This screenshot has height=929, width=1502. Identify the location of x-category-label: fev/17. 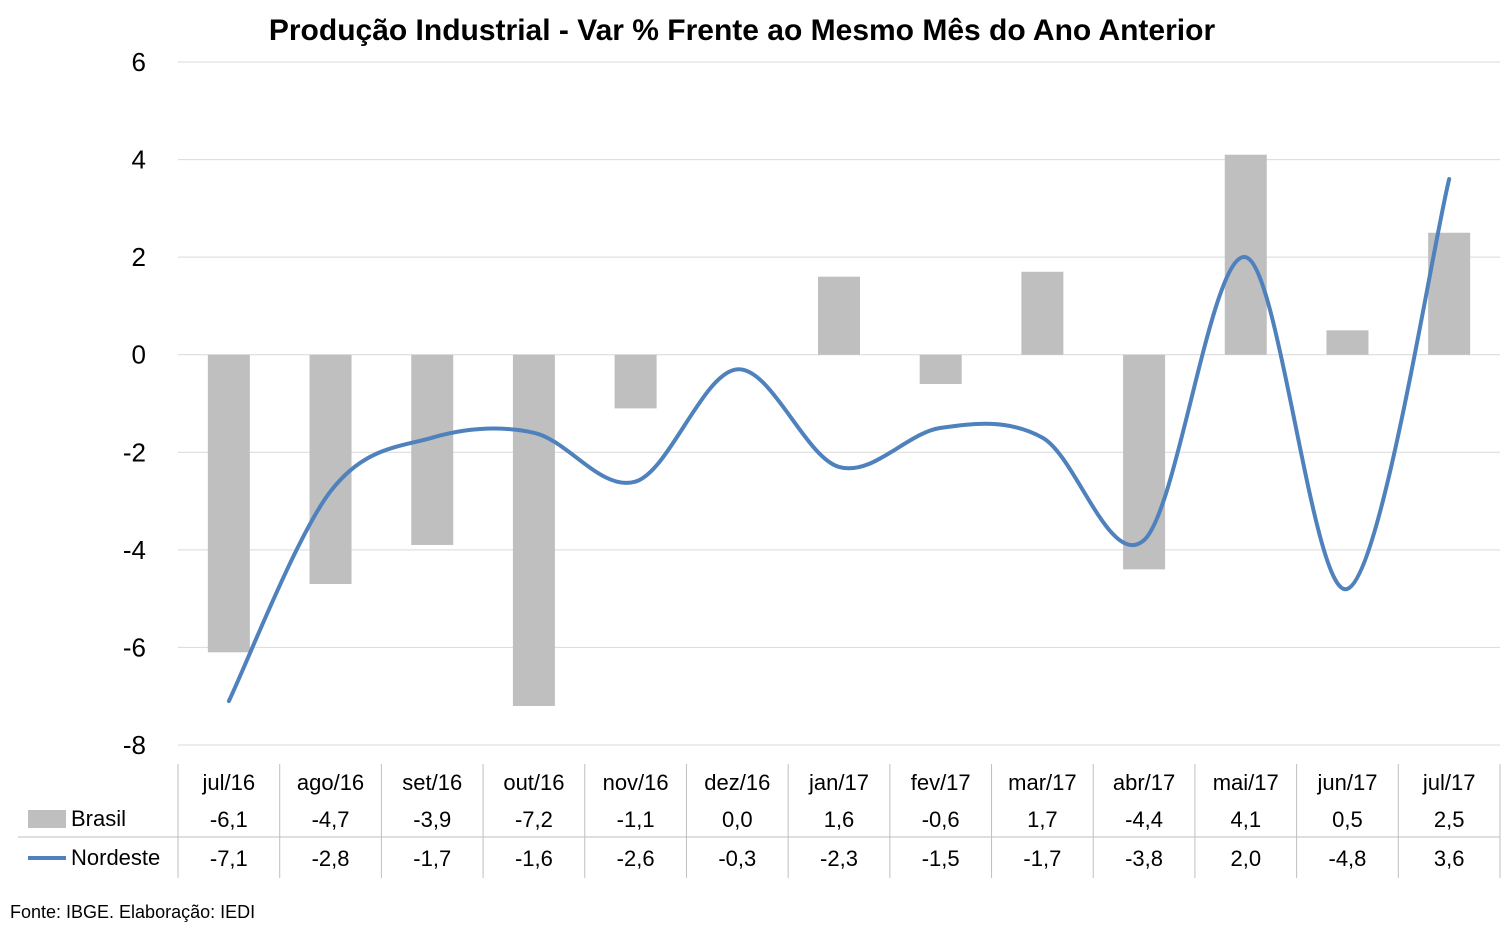
(941, 782).